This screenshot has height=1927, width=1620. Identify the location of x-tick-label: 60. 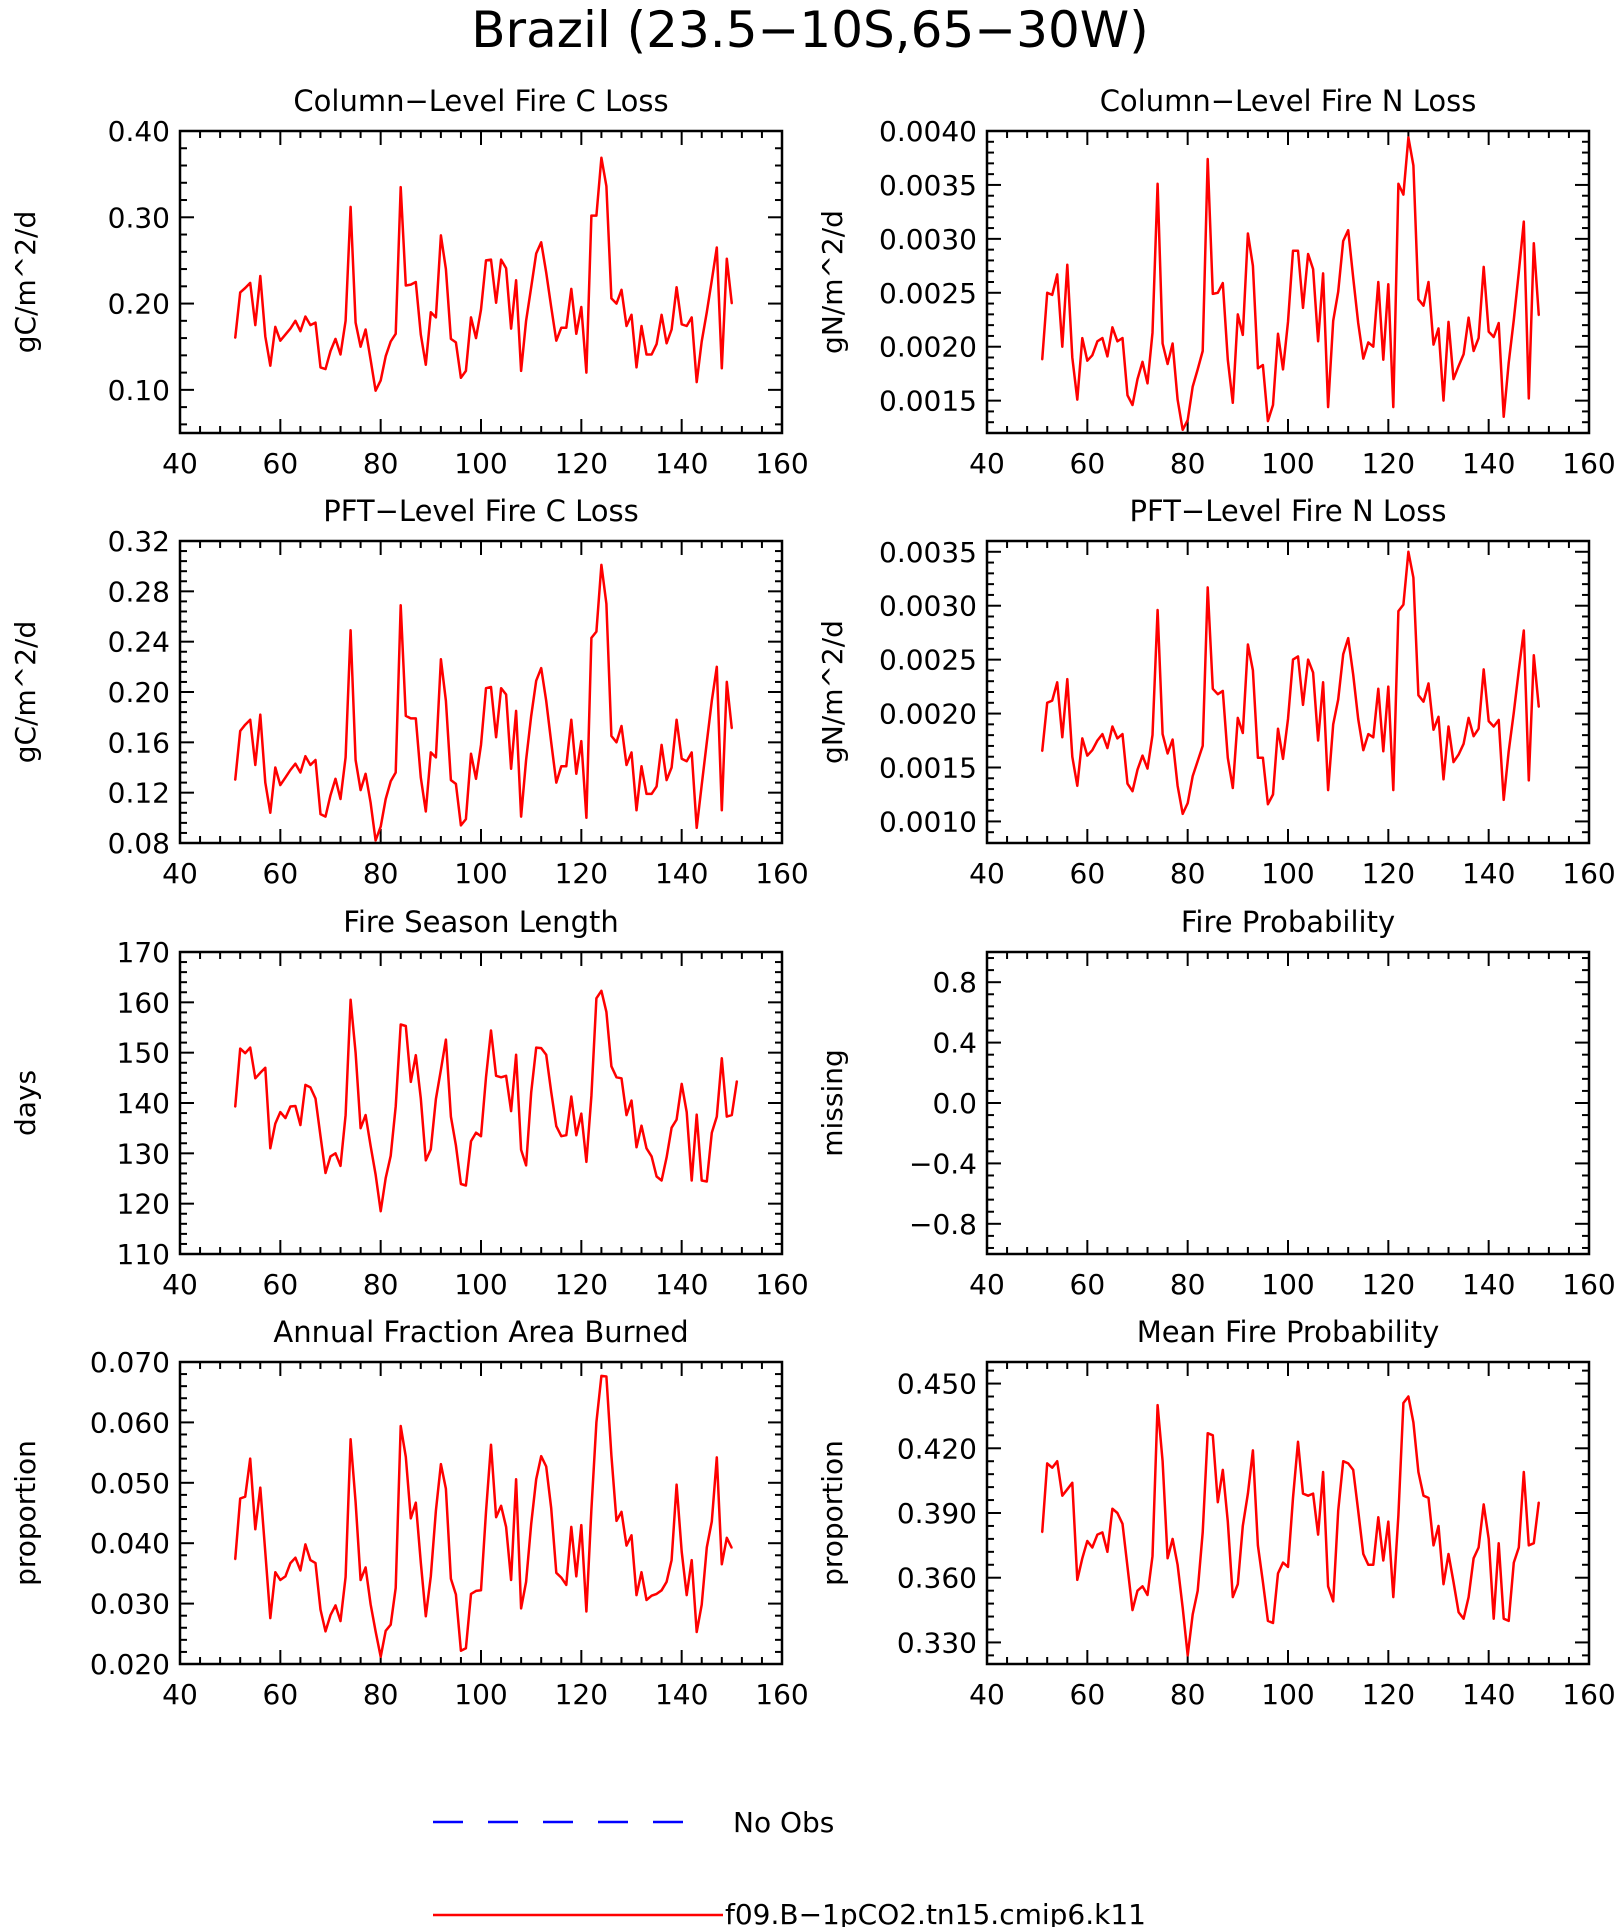
(1088, 873).